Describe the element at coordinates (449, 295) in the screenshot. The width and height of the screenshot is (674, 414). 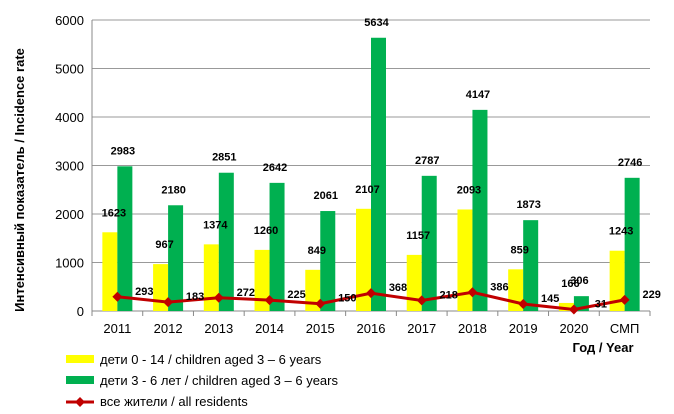
I see `data-label-all-residents: 218` at that location.